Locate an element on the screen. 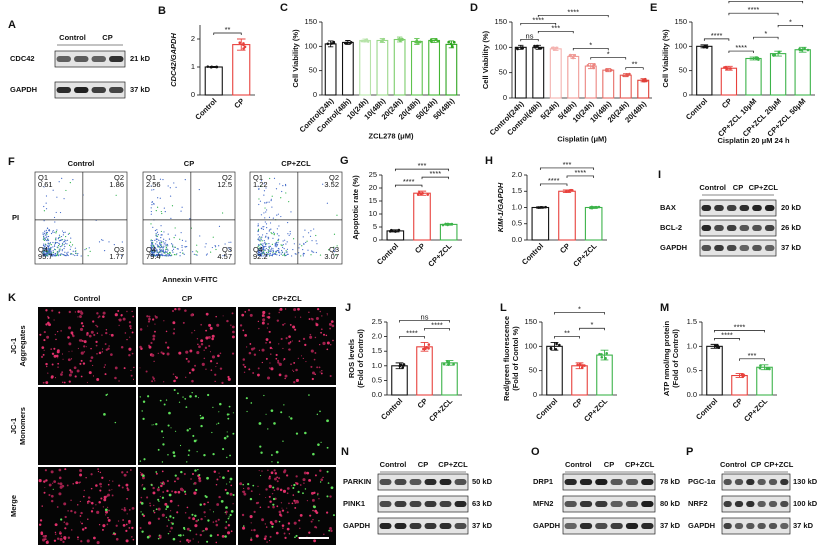 The height and width of the screenshot is (554, 825). y-tick-label: 100 is located at coordinates (310, 45).